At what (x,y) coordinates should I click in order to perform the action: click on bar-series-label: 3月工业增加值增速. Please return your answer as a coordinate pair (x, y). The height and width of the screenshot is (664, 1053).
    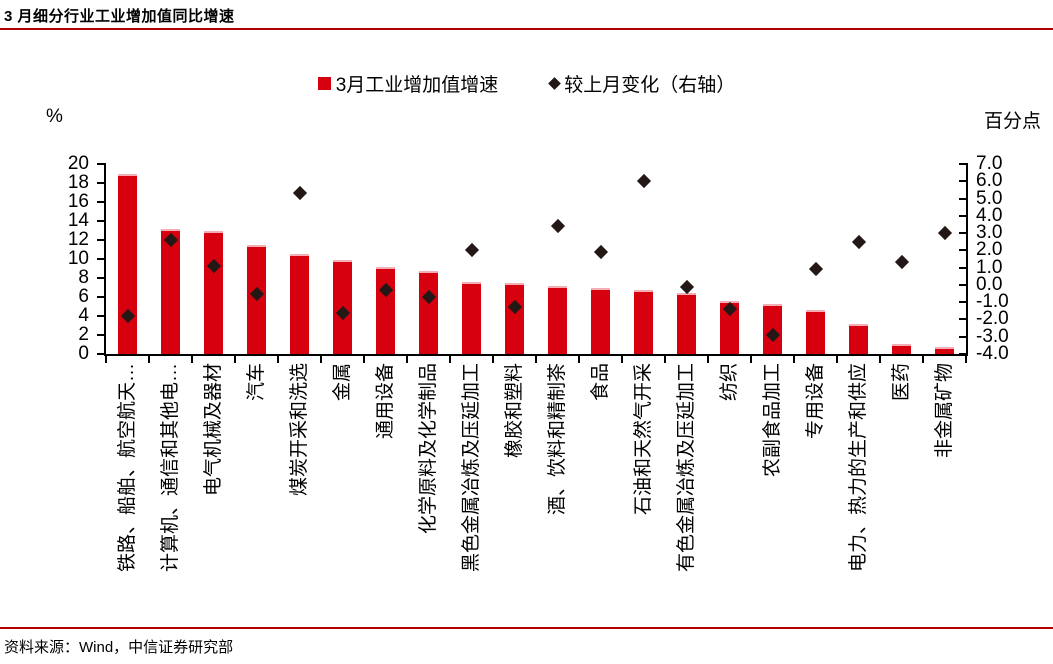
    Looking at the image, I should click on (417, 85).